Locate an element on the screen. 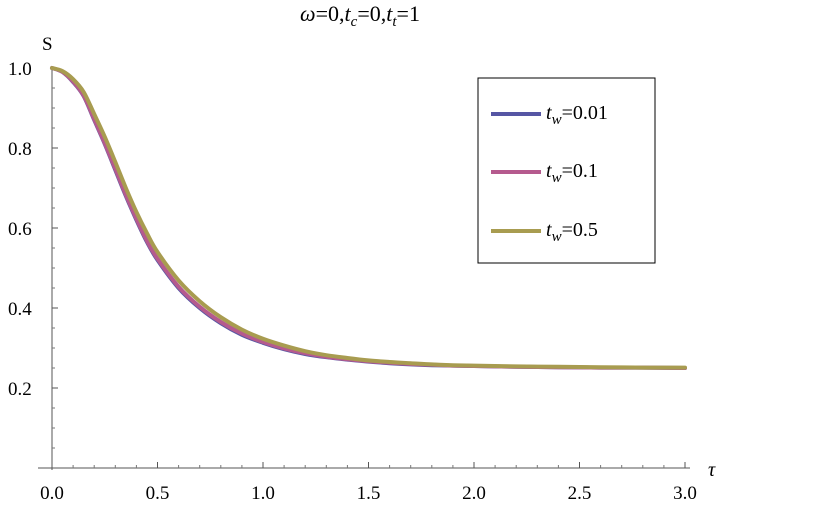 The height and width of the screenshot is (519, 830). x-tick-label: 1.5 is located at coordinates (369, 493).